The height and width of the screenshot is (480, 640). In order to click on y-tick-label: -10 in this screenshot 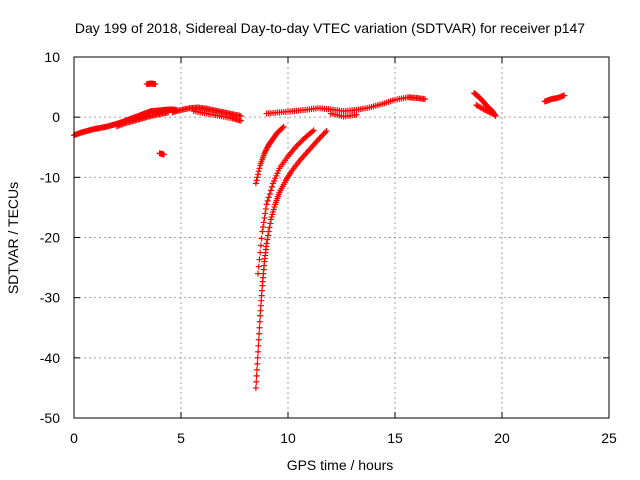, I will do `click(50, 177)`.